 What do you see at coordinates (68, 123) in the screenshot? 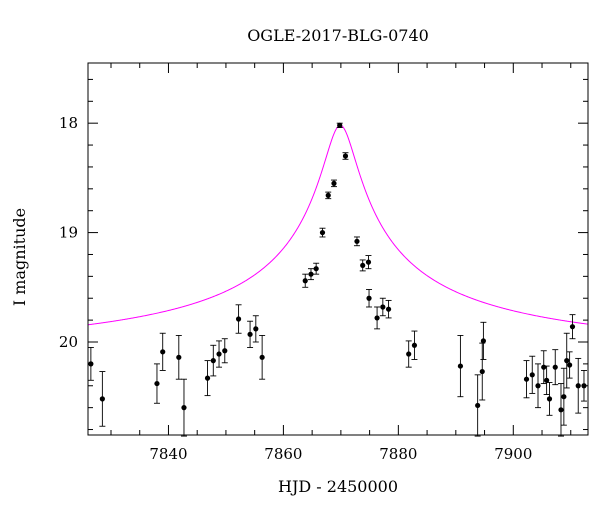
I see `y-tick-label: 18` at bounding box center [68, 123].